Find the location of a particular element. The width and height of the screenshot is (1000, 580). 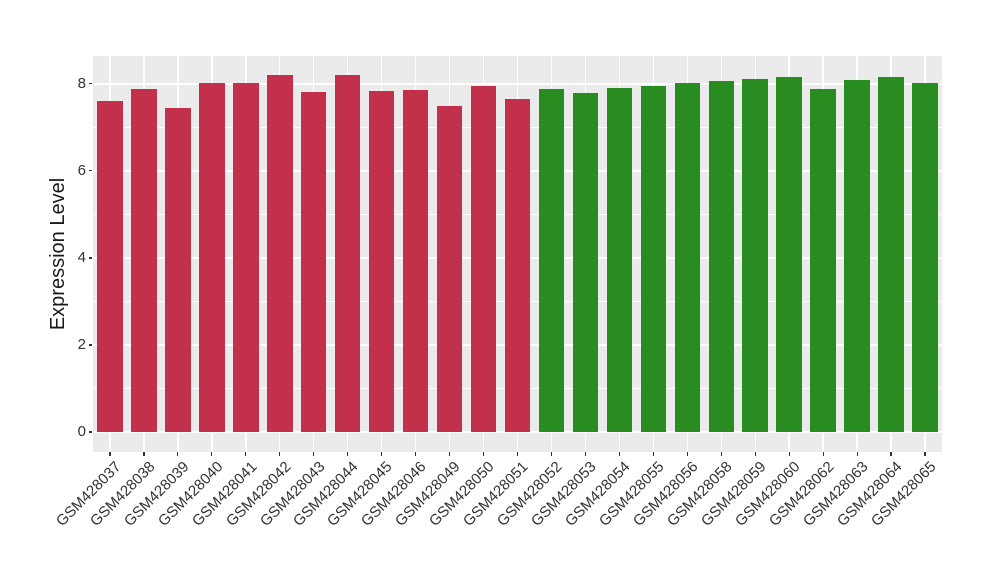

bar-gsm428045 is located at coordinates (381, 261).